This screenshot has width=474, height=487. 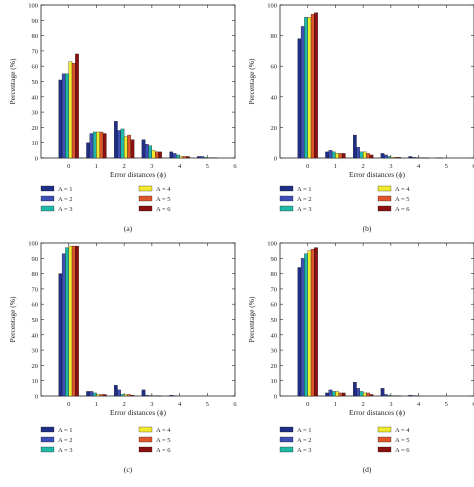 What do you see at coordinates (274, 320) in the screenshot?
I see `y-tick-label: 50` at bounding box center [274, 320].